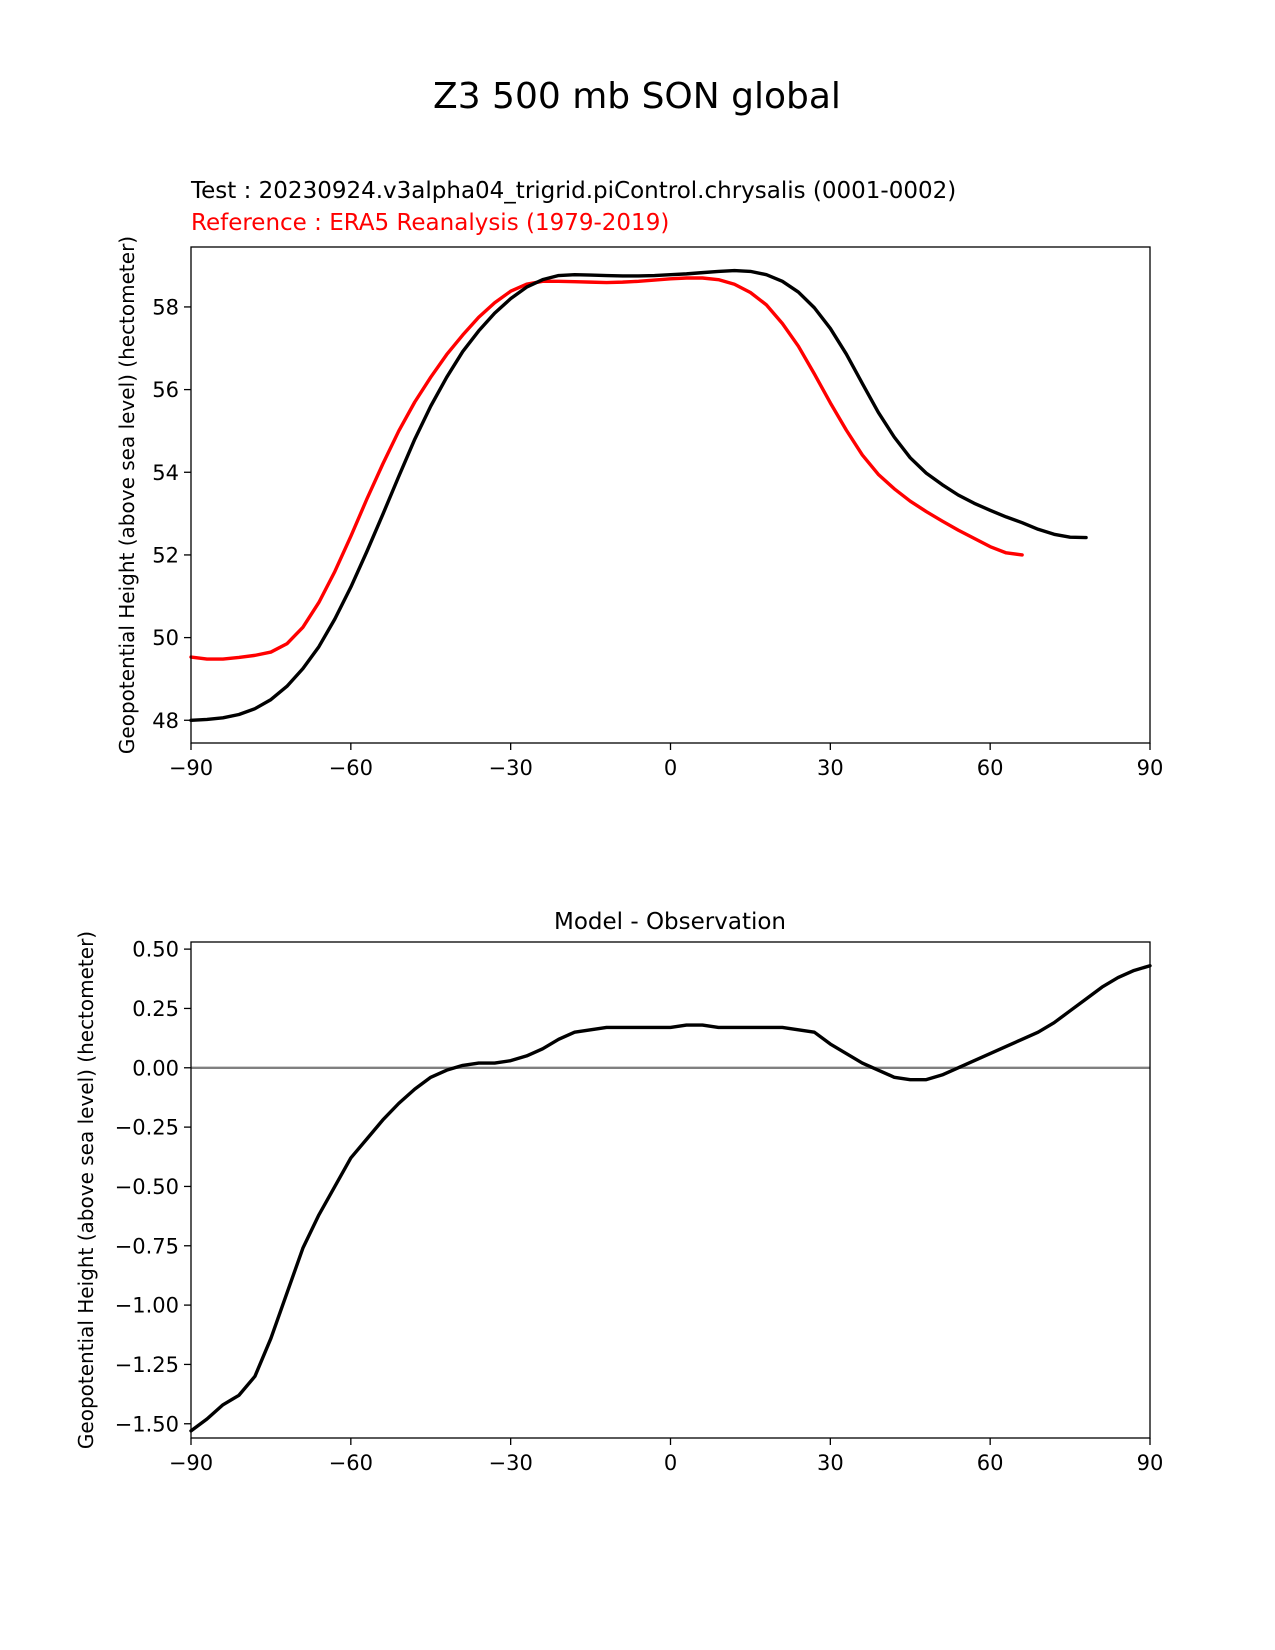 This screenshot has height=1650, width=1275. Describe the element at coordinates (165, 555) in the screenshot. I see `top-y-tick-label: 52` at that location.